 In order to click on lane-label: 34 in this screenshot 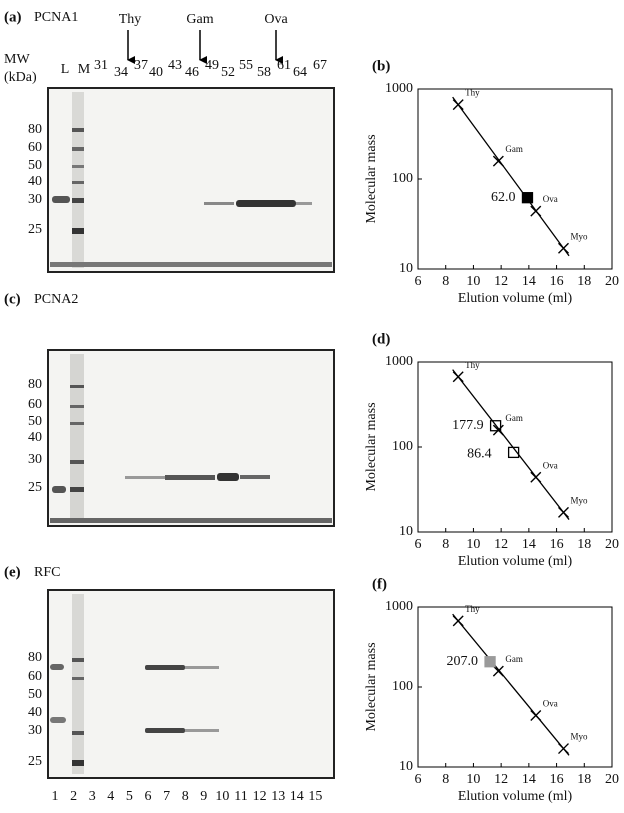, I will do `click(121, 72)`.